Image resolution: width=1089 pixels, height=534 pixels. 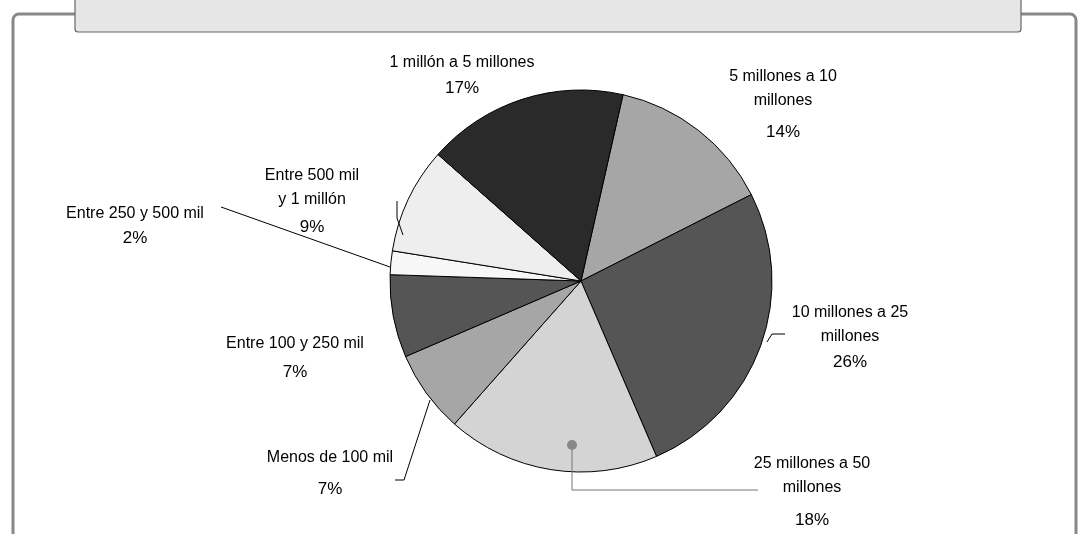 I want to click on slice-label: 25 millones a 50 millones, so click(x=812, y=474).